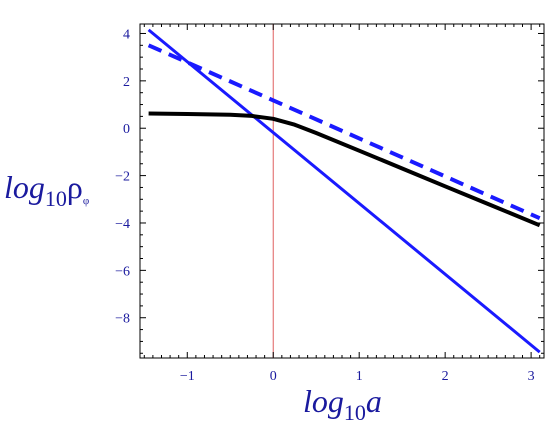 The height and width of the screenshot is (444, 555). I want to click on x-tick-label: 2, so click(445, 376).